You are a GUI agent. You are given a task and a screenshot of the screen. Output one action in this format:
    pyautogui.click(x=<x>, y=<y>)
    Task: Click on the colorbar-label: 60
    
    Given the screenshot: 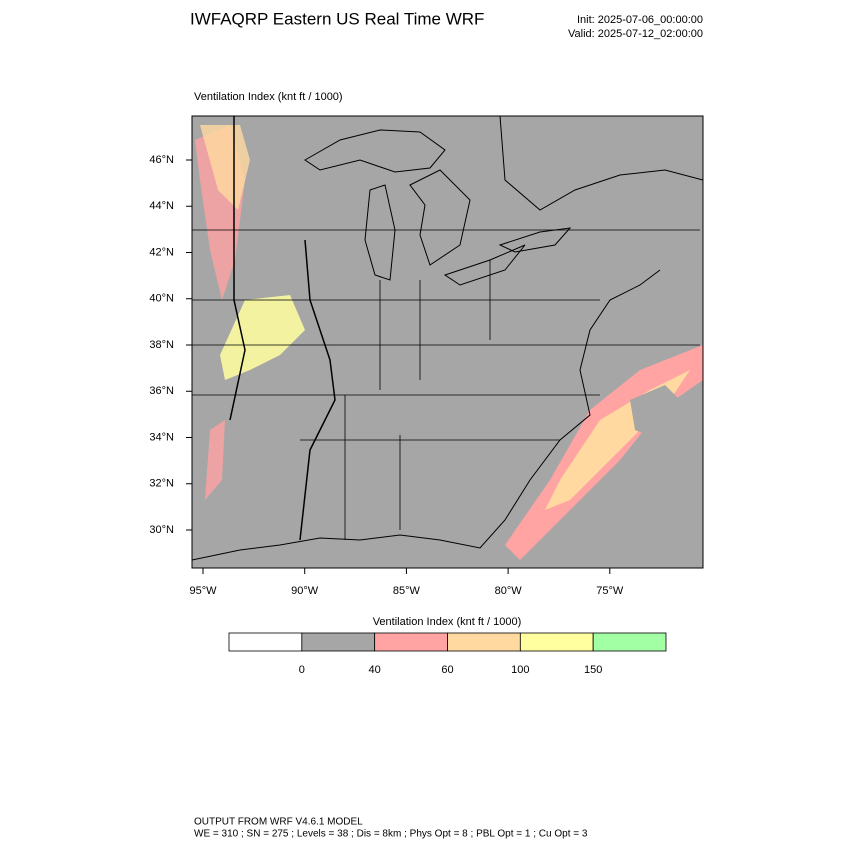 What is the action you would take?
    pyautogui.click(x=447, y=670)
    